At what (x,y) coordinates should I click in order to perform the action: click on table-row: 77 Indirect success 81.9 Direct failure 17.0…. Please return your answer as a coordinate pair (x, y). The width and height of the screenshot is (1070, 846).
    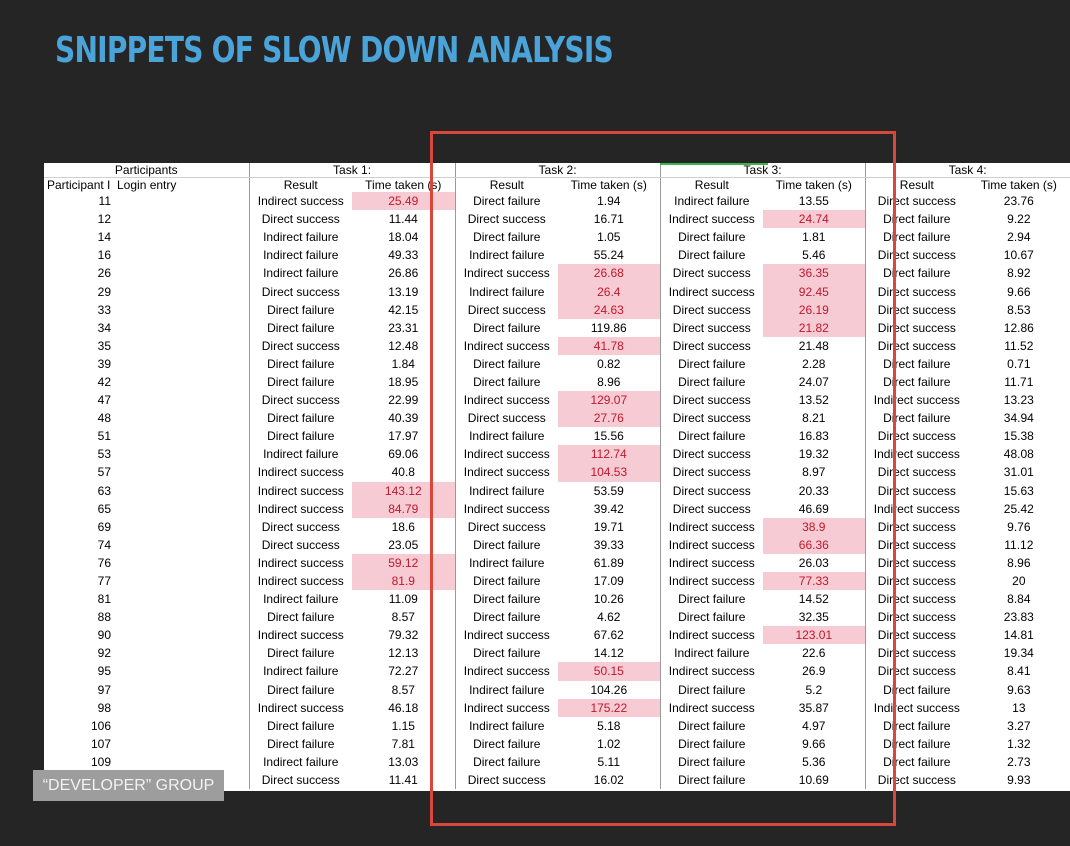
    Looking at the image, I should click on (557, 581).